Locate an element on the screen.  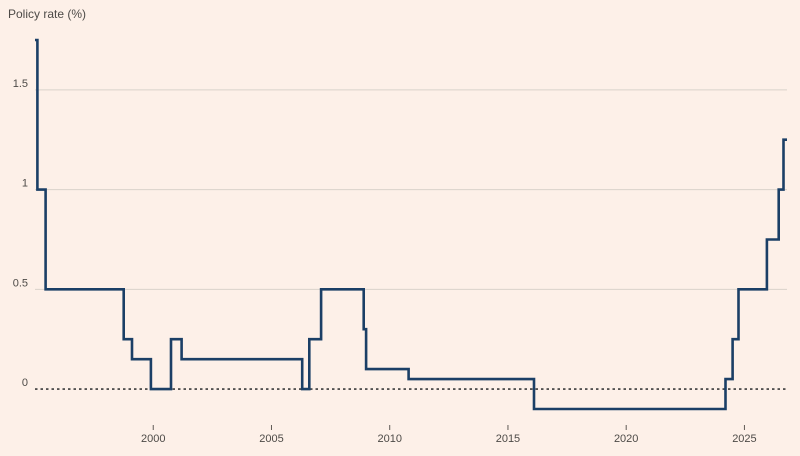
x-tick-label: 2015 is located at coordinates (508, 439).